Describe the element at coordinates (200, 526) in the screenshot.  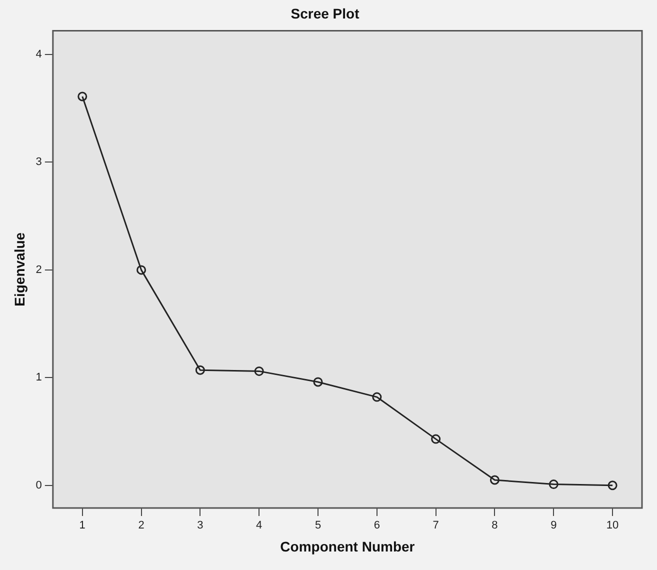
I see `x-tick-label: 3` at that location.